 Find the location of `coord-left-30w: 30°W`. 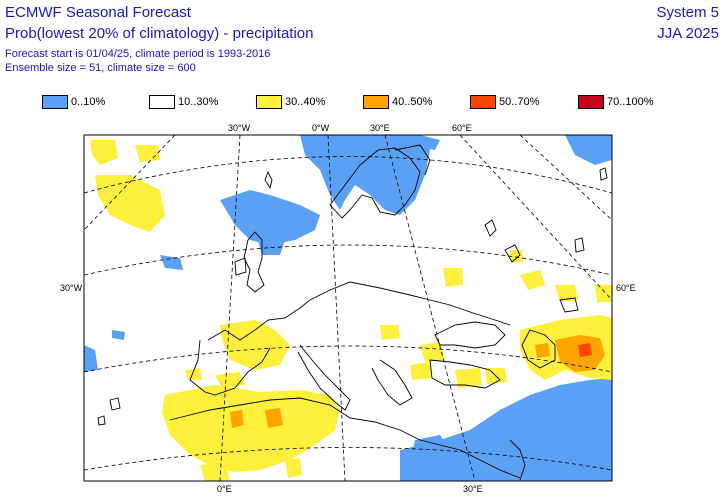

coord-left-30w: 30°W is located at coordinates (71, 288).